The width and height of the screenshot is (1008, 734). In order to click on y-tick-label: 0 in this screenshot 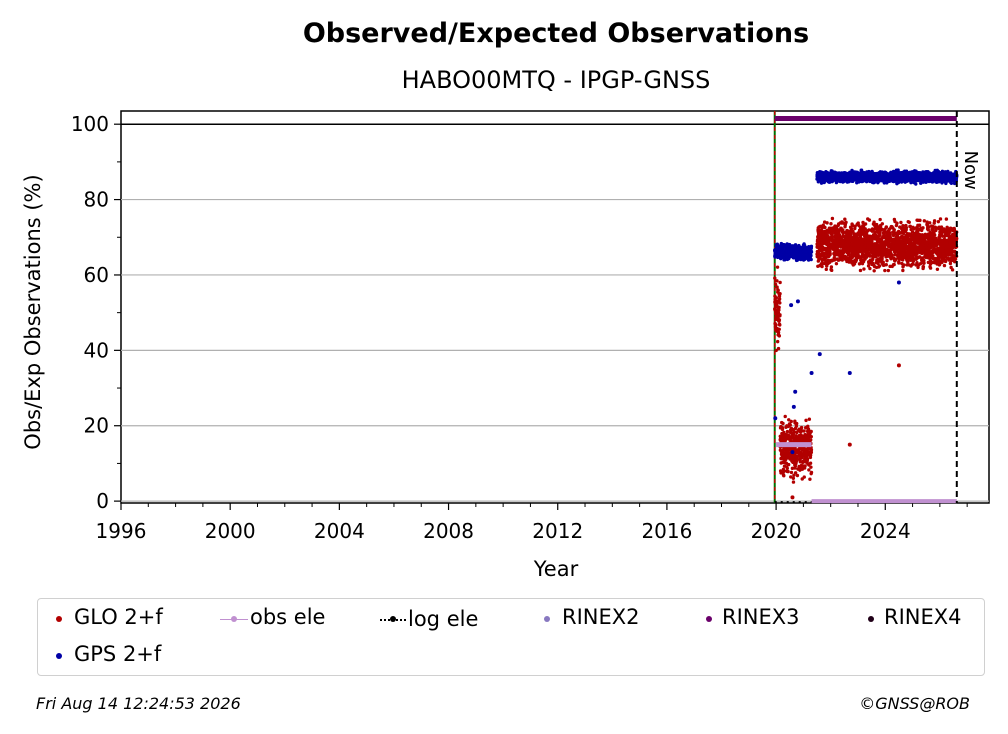, I will do `click(102, 501)`.